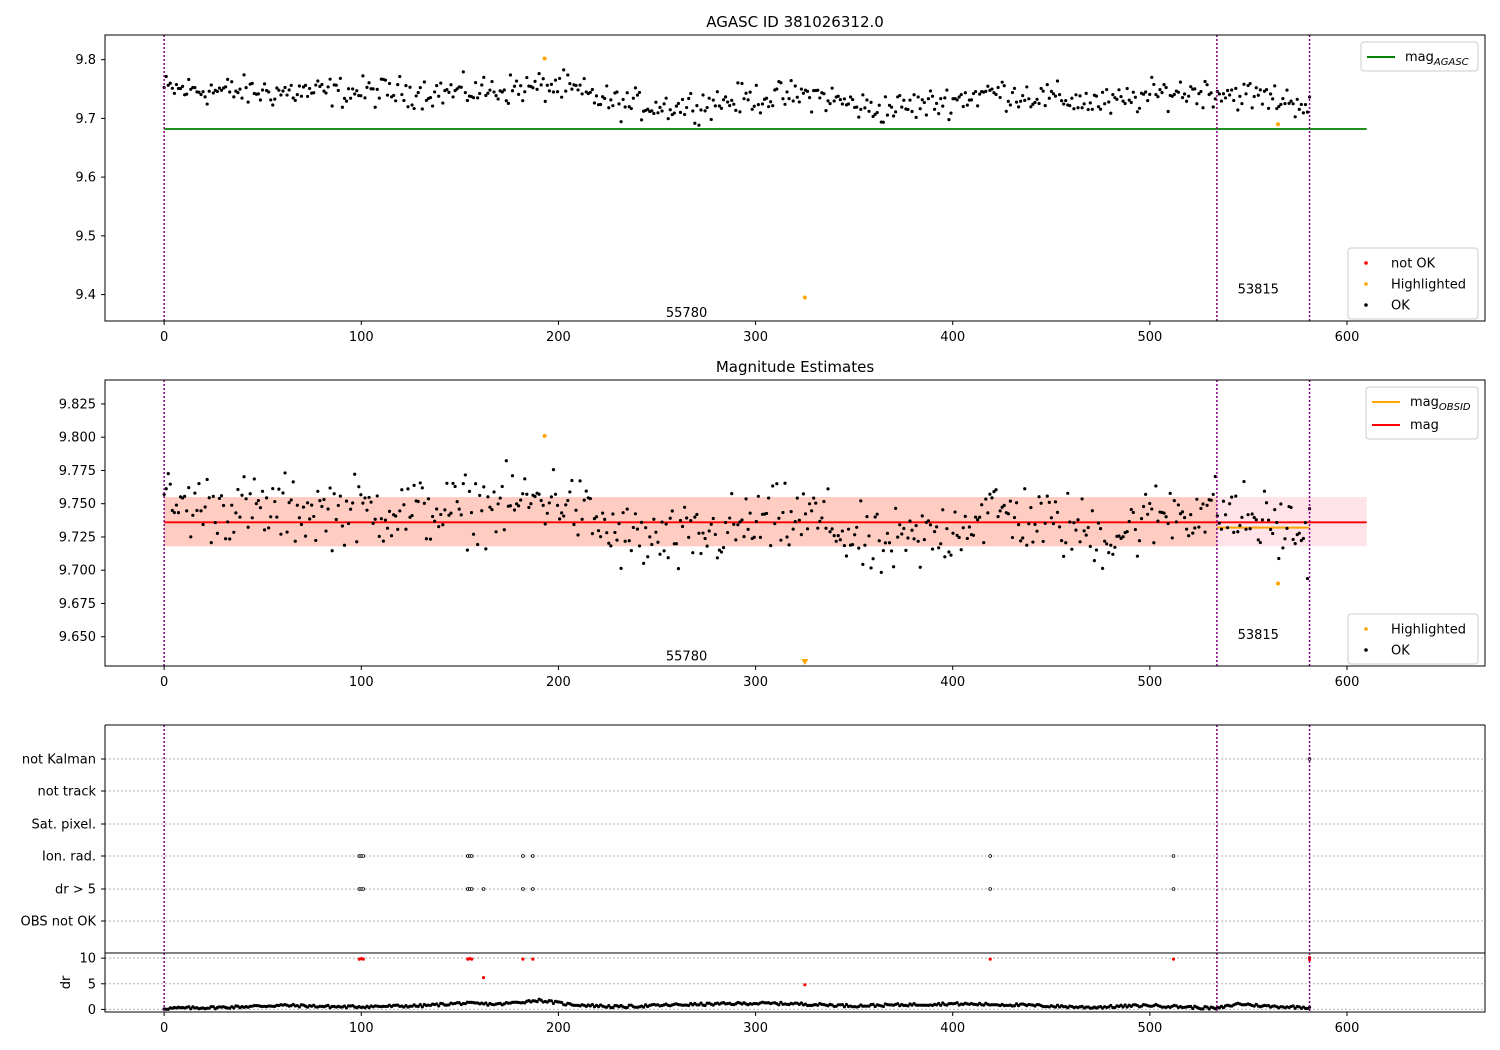 This screenshot has height=1050, width=1500. What do you see at coordinates (361, 337) in the screenshot?
I see `x-tick-label: 100` at bounding box center [361, 337].